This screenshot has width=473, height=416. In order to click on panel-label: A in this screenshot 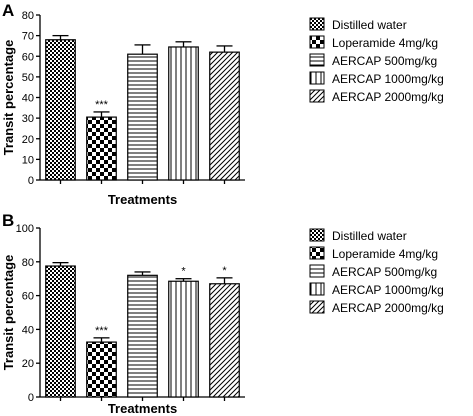, I will do `click(8, 10)`.